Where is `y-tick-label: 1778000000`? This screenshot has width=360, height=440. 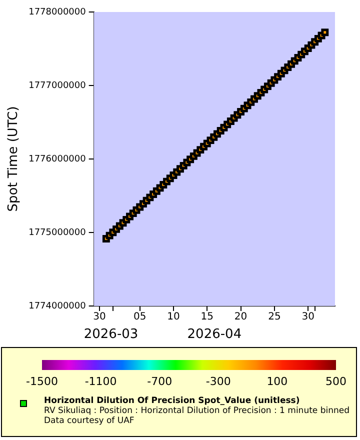
y-tick-label: 1778000000 is located at coordinates (57, 12).